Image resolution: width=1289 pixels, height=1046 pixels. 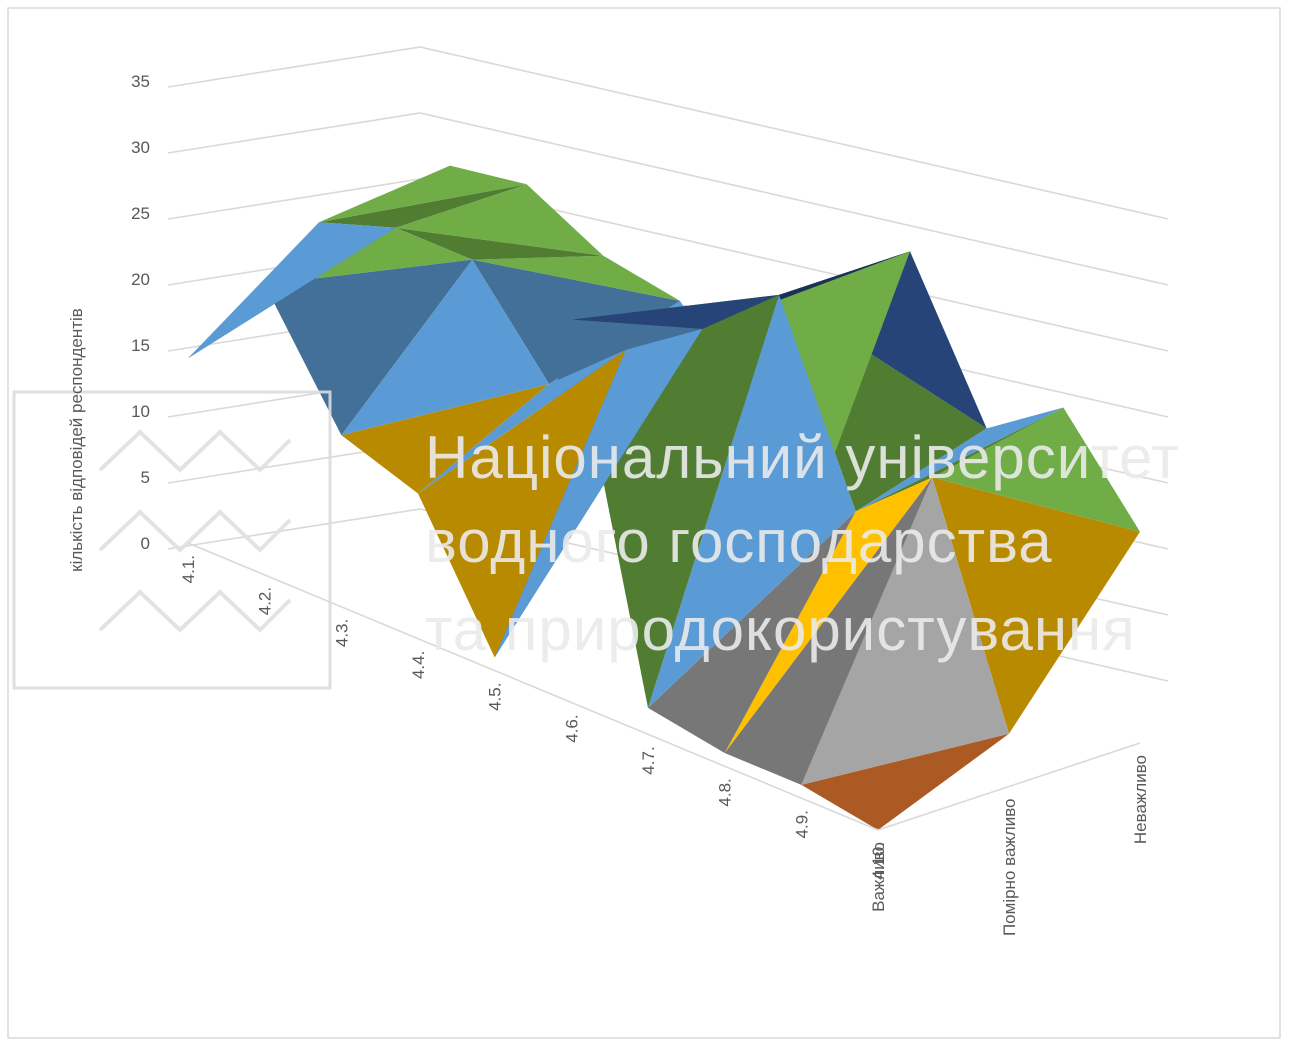 I want to click on depth-tick-label: Неважливо, so click(x=1140, y=799).